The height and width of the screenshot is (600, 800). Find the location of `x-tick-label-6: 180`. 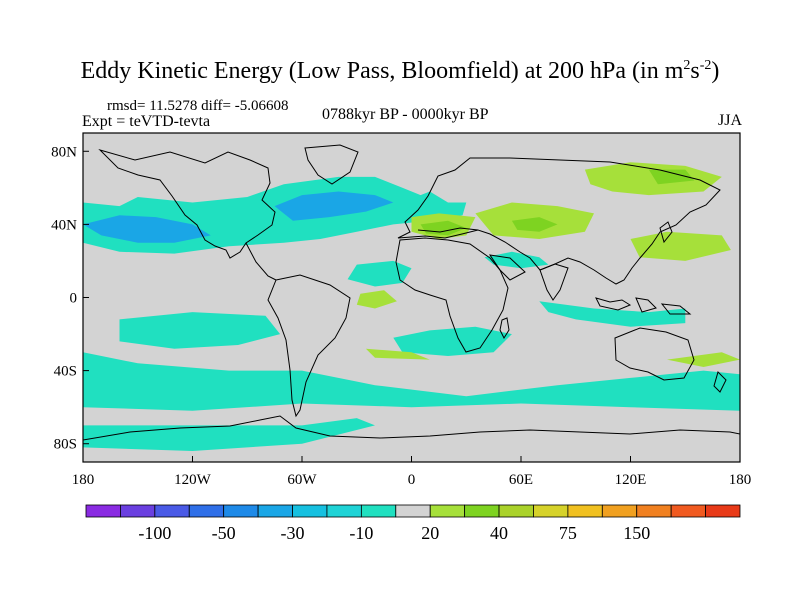

x-tick-label-6: 180 is located at coordinates (740, 480).